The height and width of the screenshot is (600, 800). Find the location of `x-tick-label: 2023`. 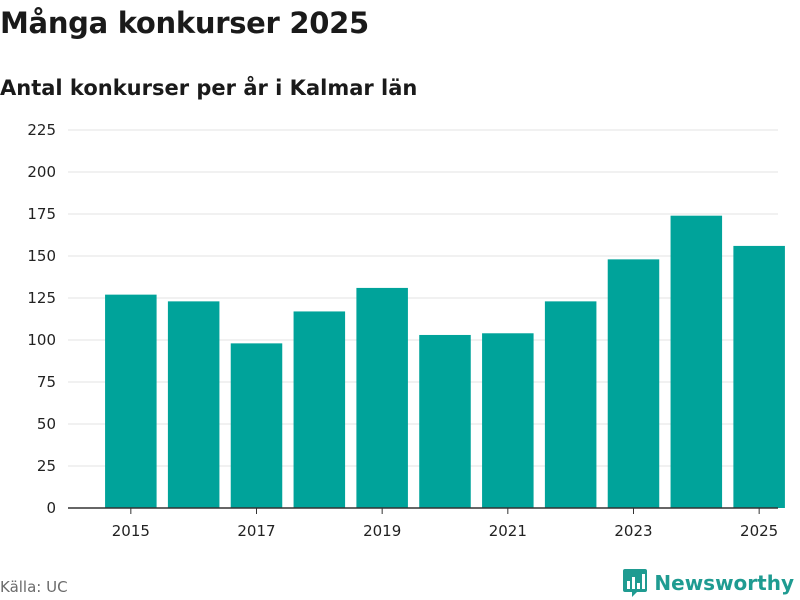

x-tick-label: 2023 is located at coordinates (633, 531).